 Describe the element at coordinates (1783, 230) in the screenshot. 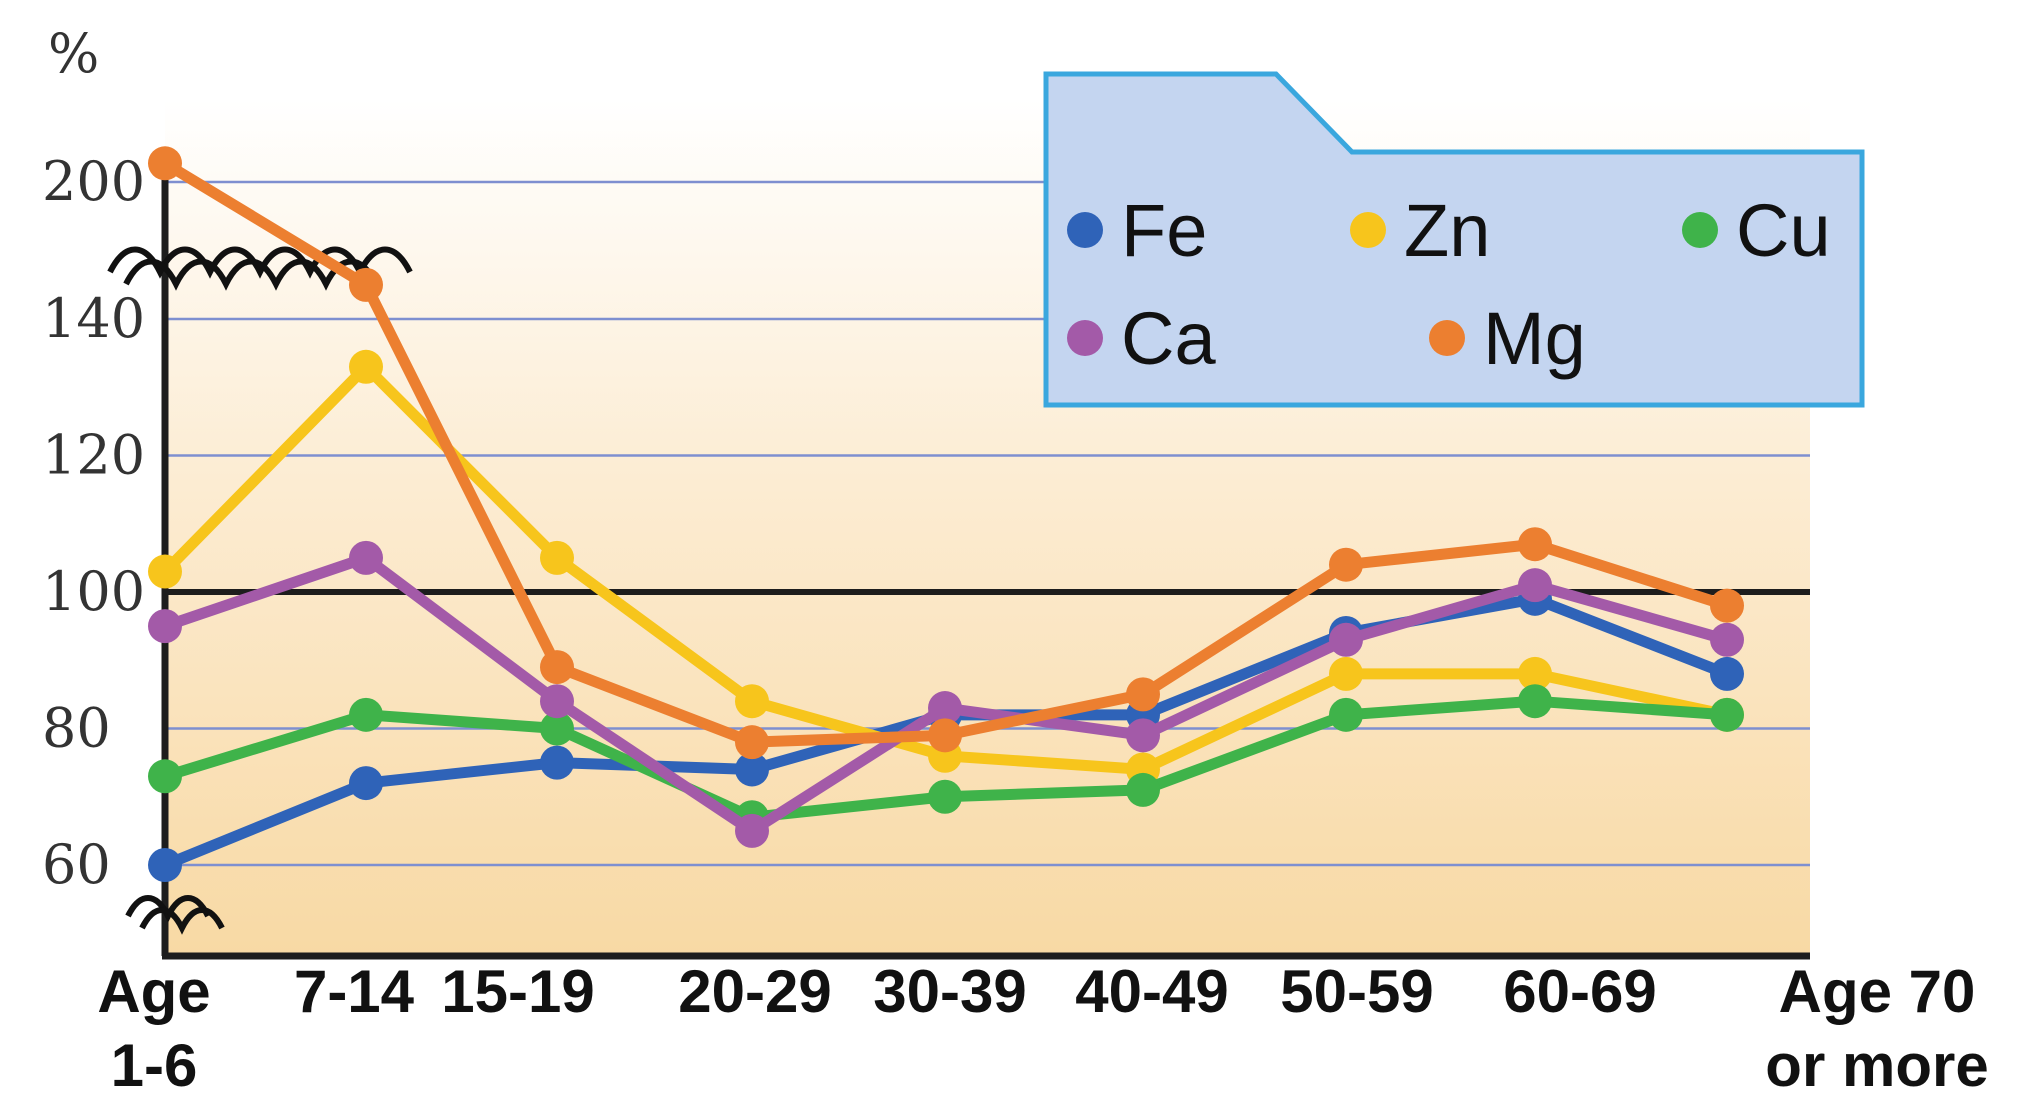

I see `legend-label-cu: Cu` at that location.